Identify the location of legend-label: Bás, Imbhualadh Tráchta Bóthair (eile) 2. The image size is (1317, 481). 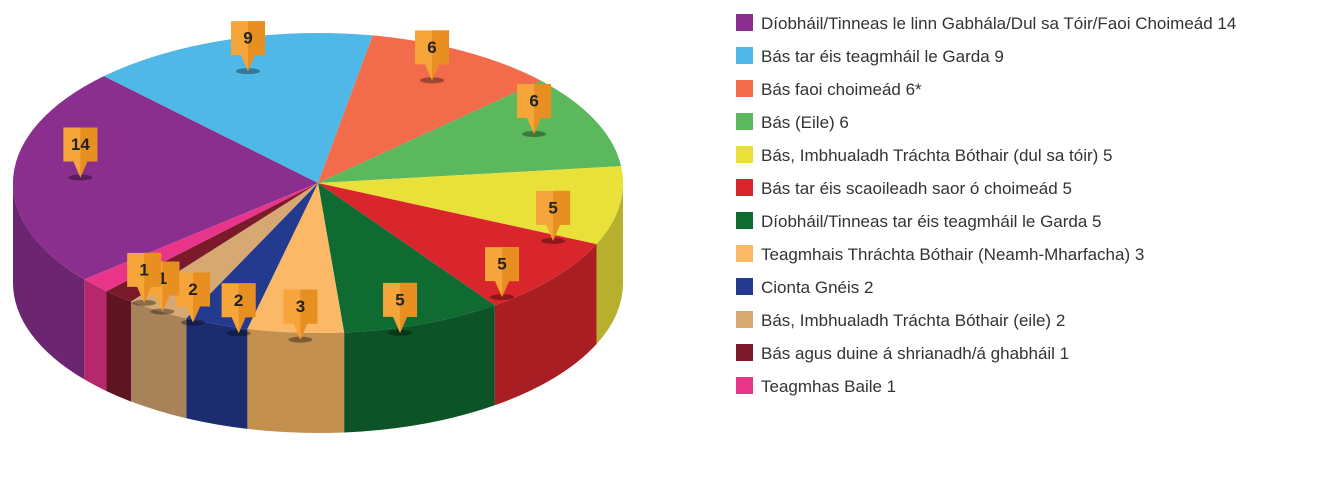
(913, 320).